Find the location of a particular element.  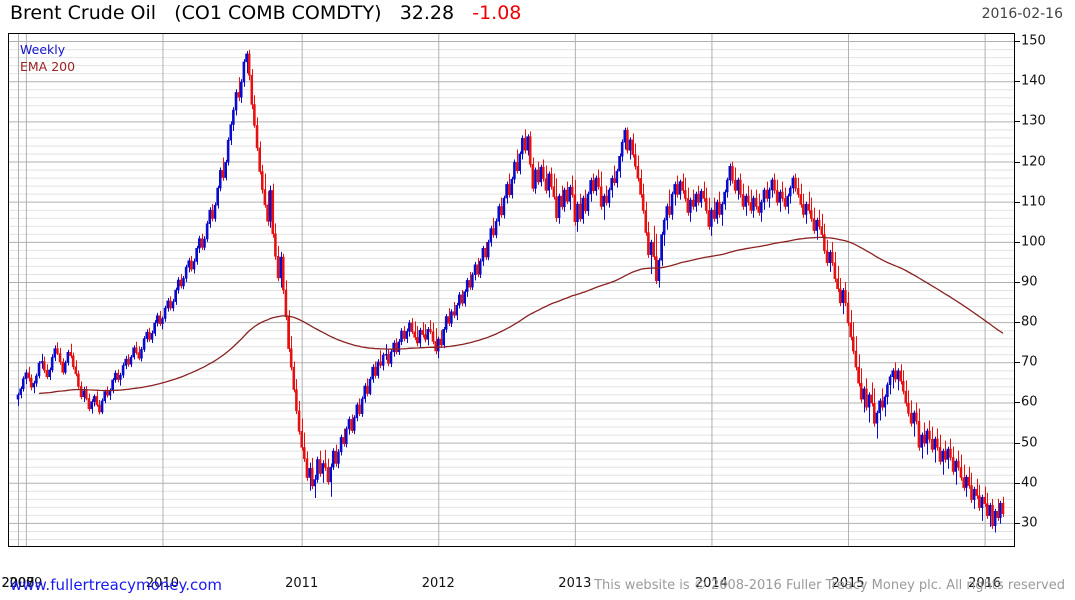

y-axis-tick-150: 150 is located at coordinates (1033, 41).